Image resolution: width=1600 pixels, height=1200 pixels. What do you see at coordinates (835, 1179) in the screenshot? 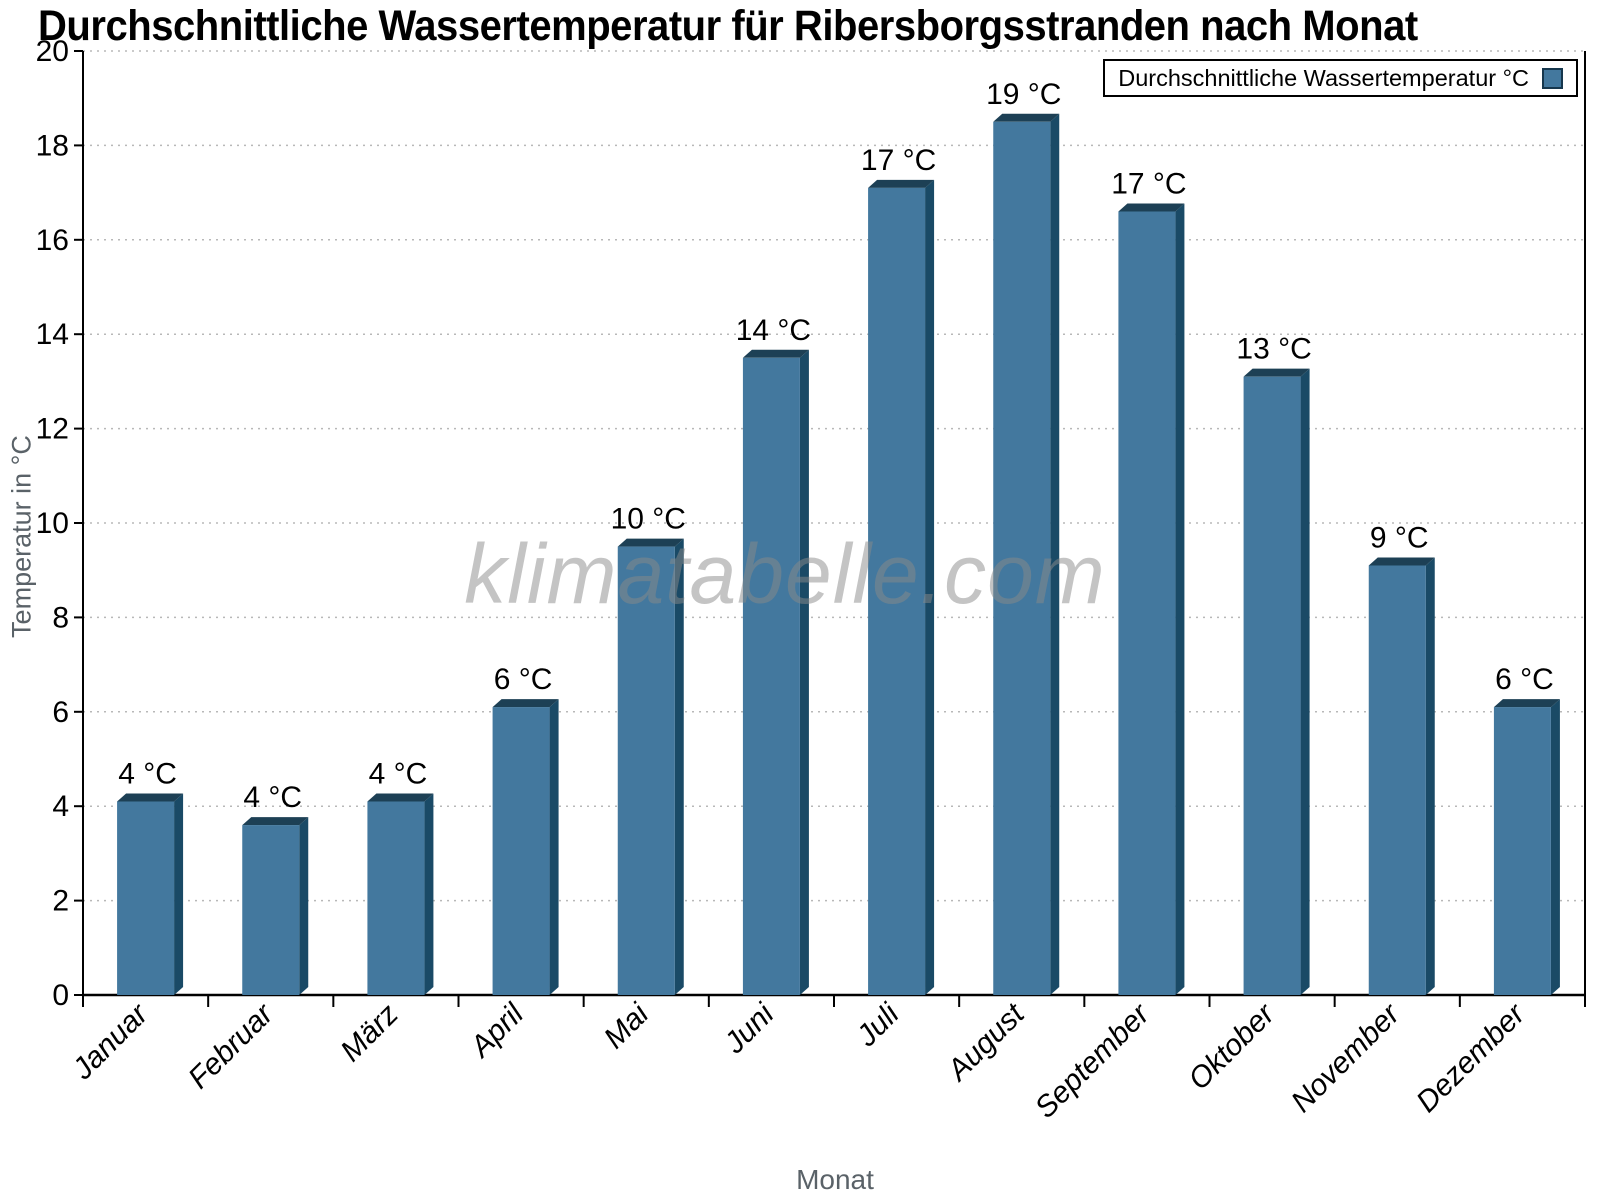
I see `x-axis-title: Monat` at bounding box center [835, 1179].